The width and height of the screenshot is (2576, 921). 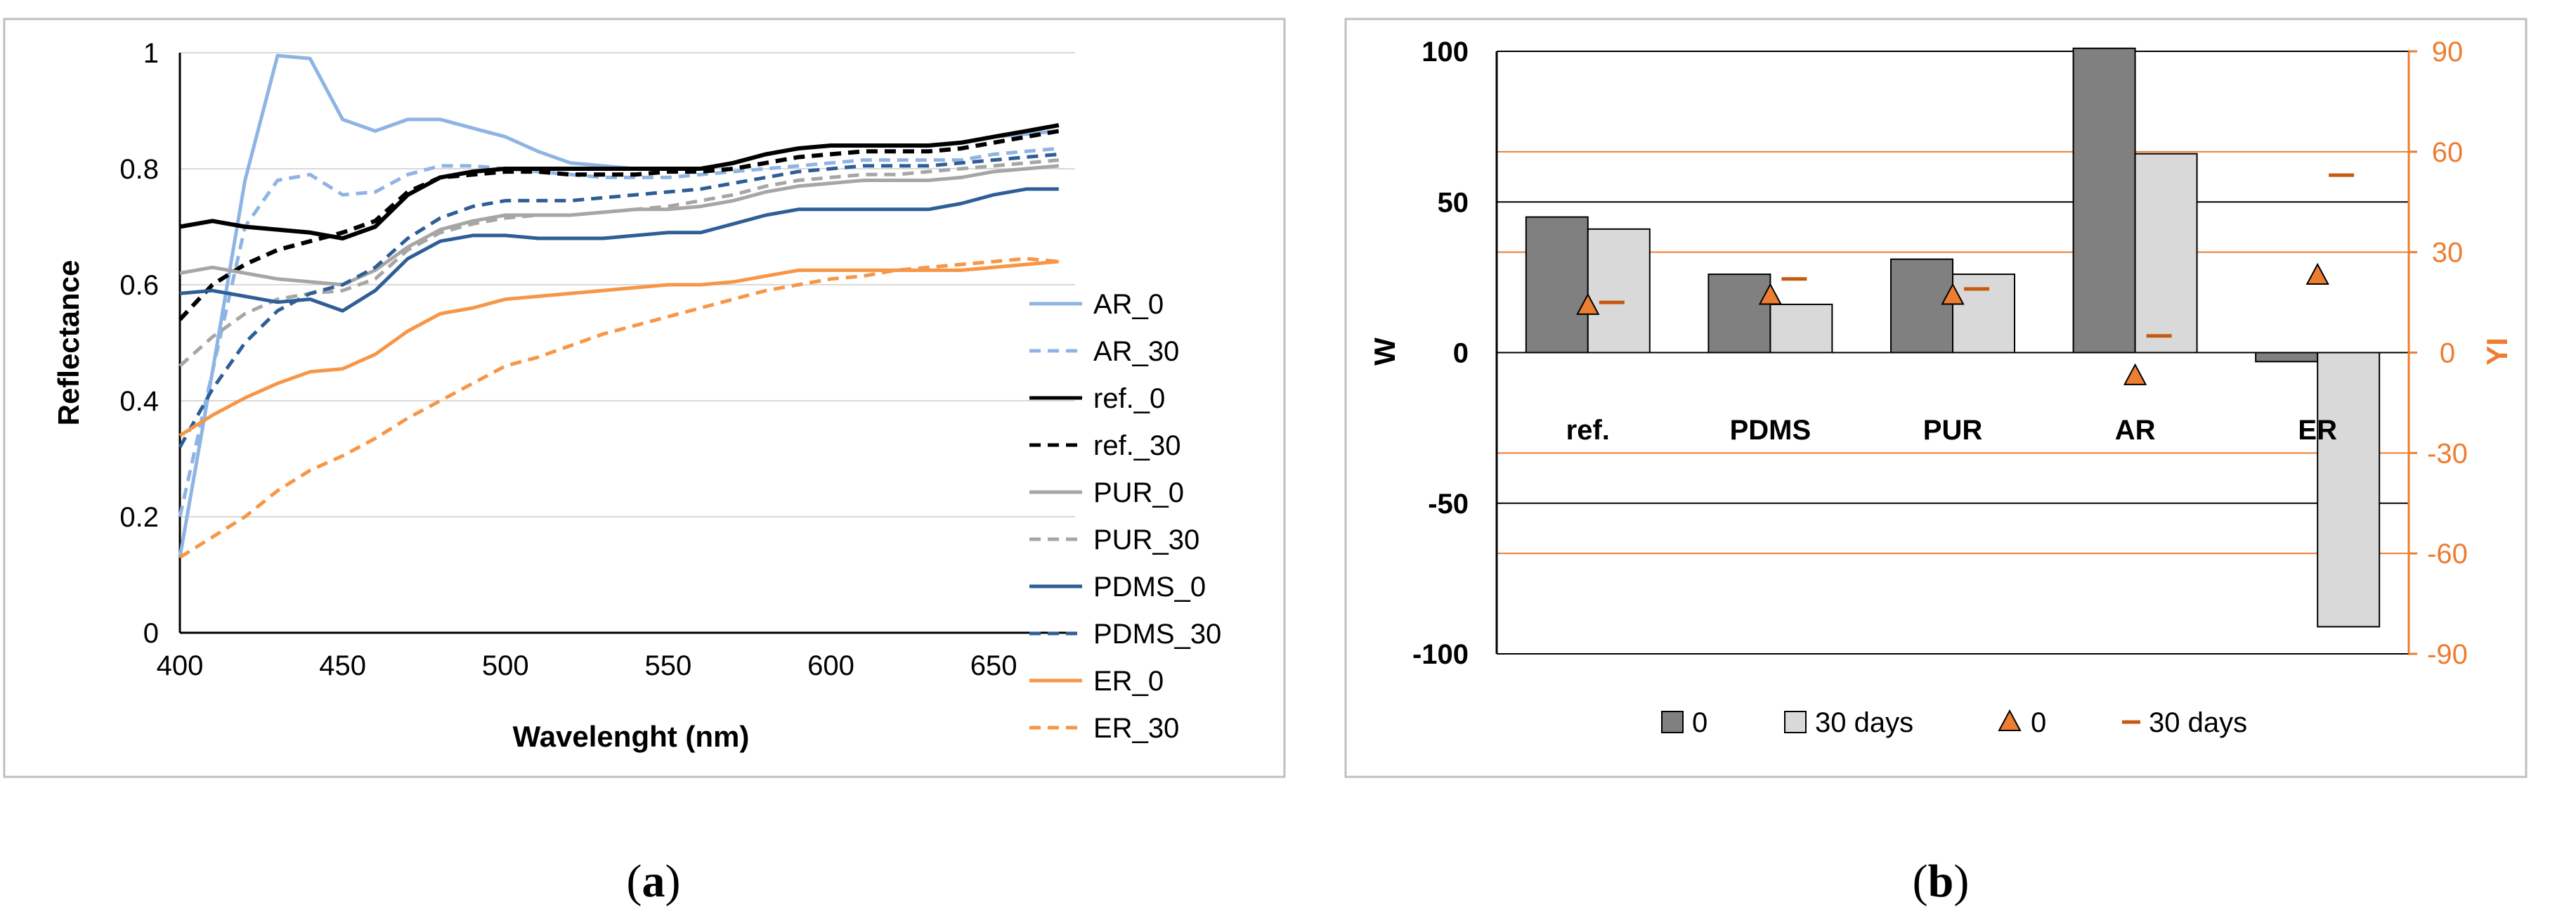 I want to click on yi-tick-label: 90, so click(x=2448, y=52).